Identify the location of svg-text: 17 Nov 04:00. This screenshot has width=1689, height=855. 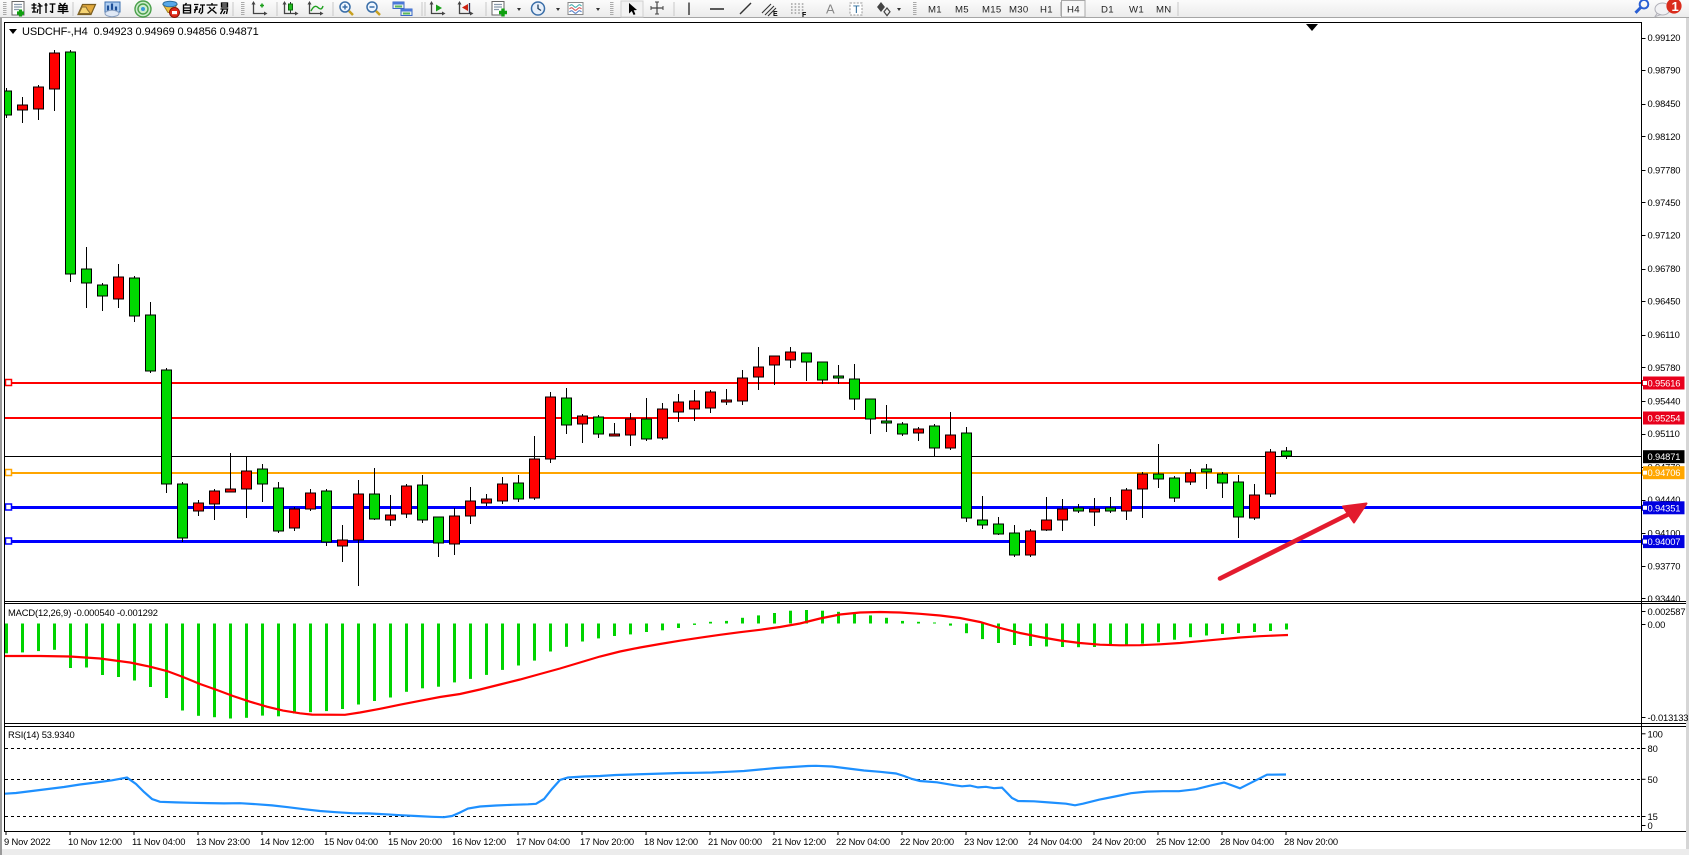
(543, 841).